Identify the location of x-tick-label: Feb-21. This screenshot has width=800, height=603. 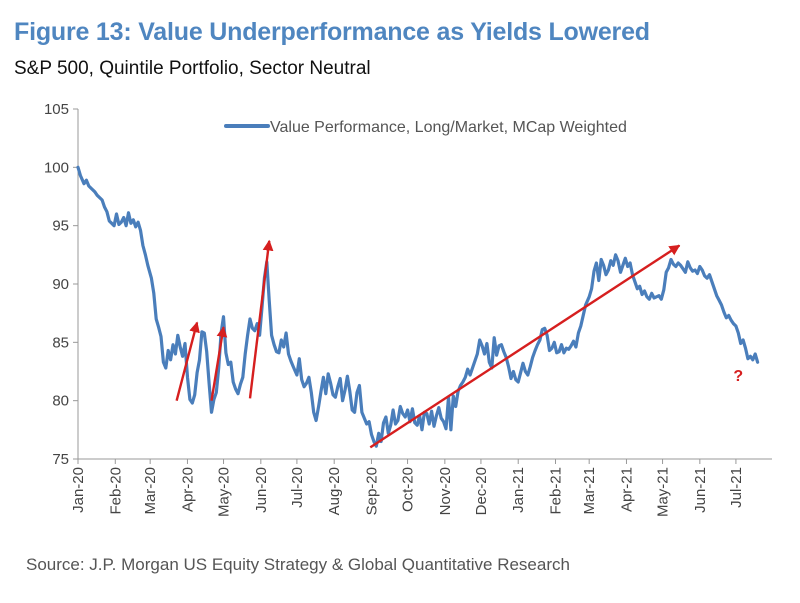
(556, 491).